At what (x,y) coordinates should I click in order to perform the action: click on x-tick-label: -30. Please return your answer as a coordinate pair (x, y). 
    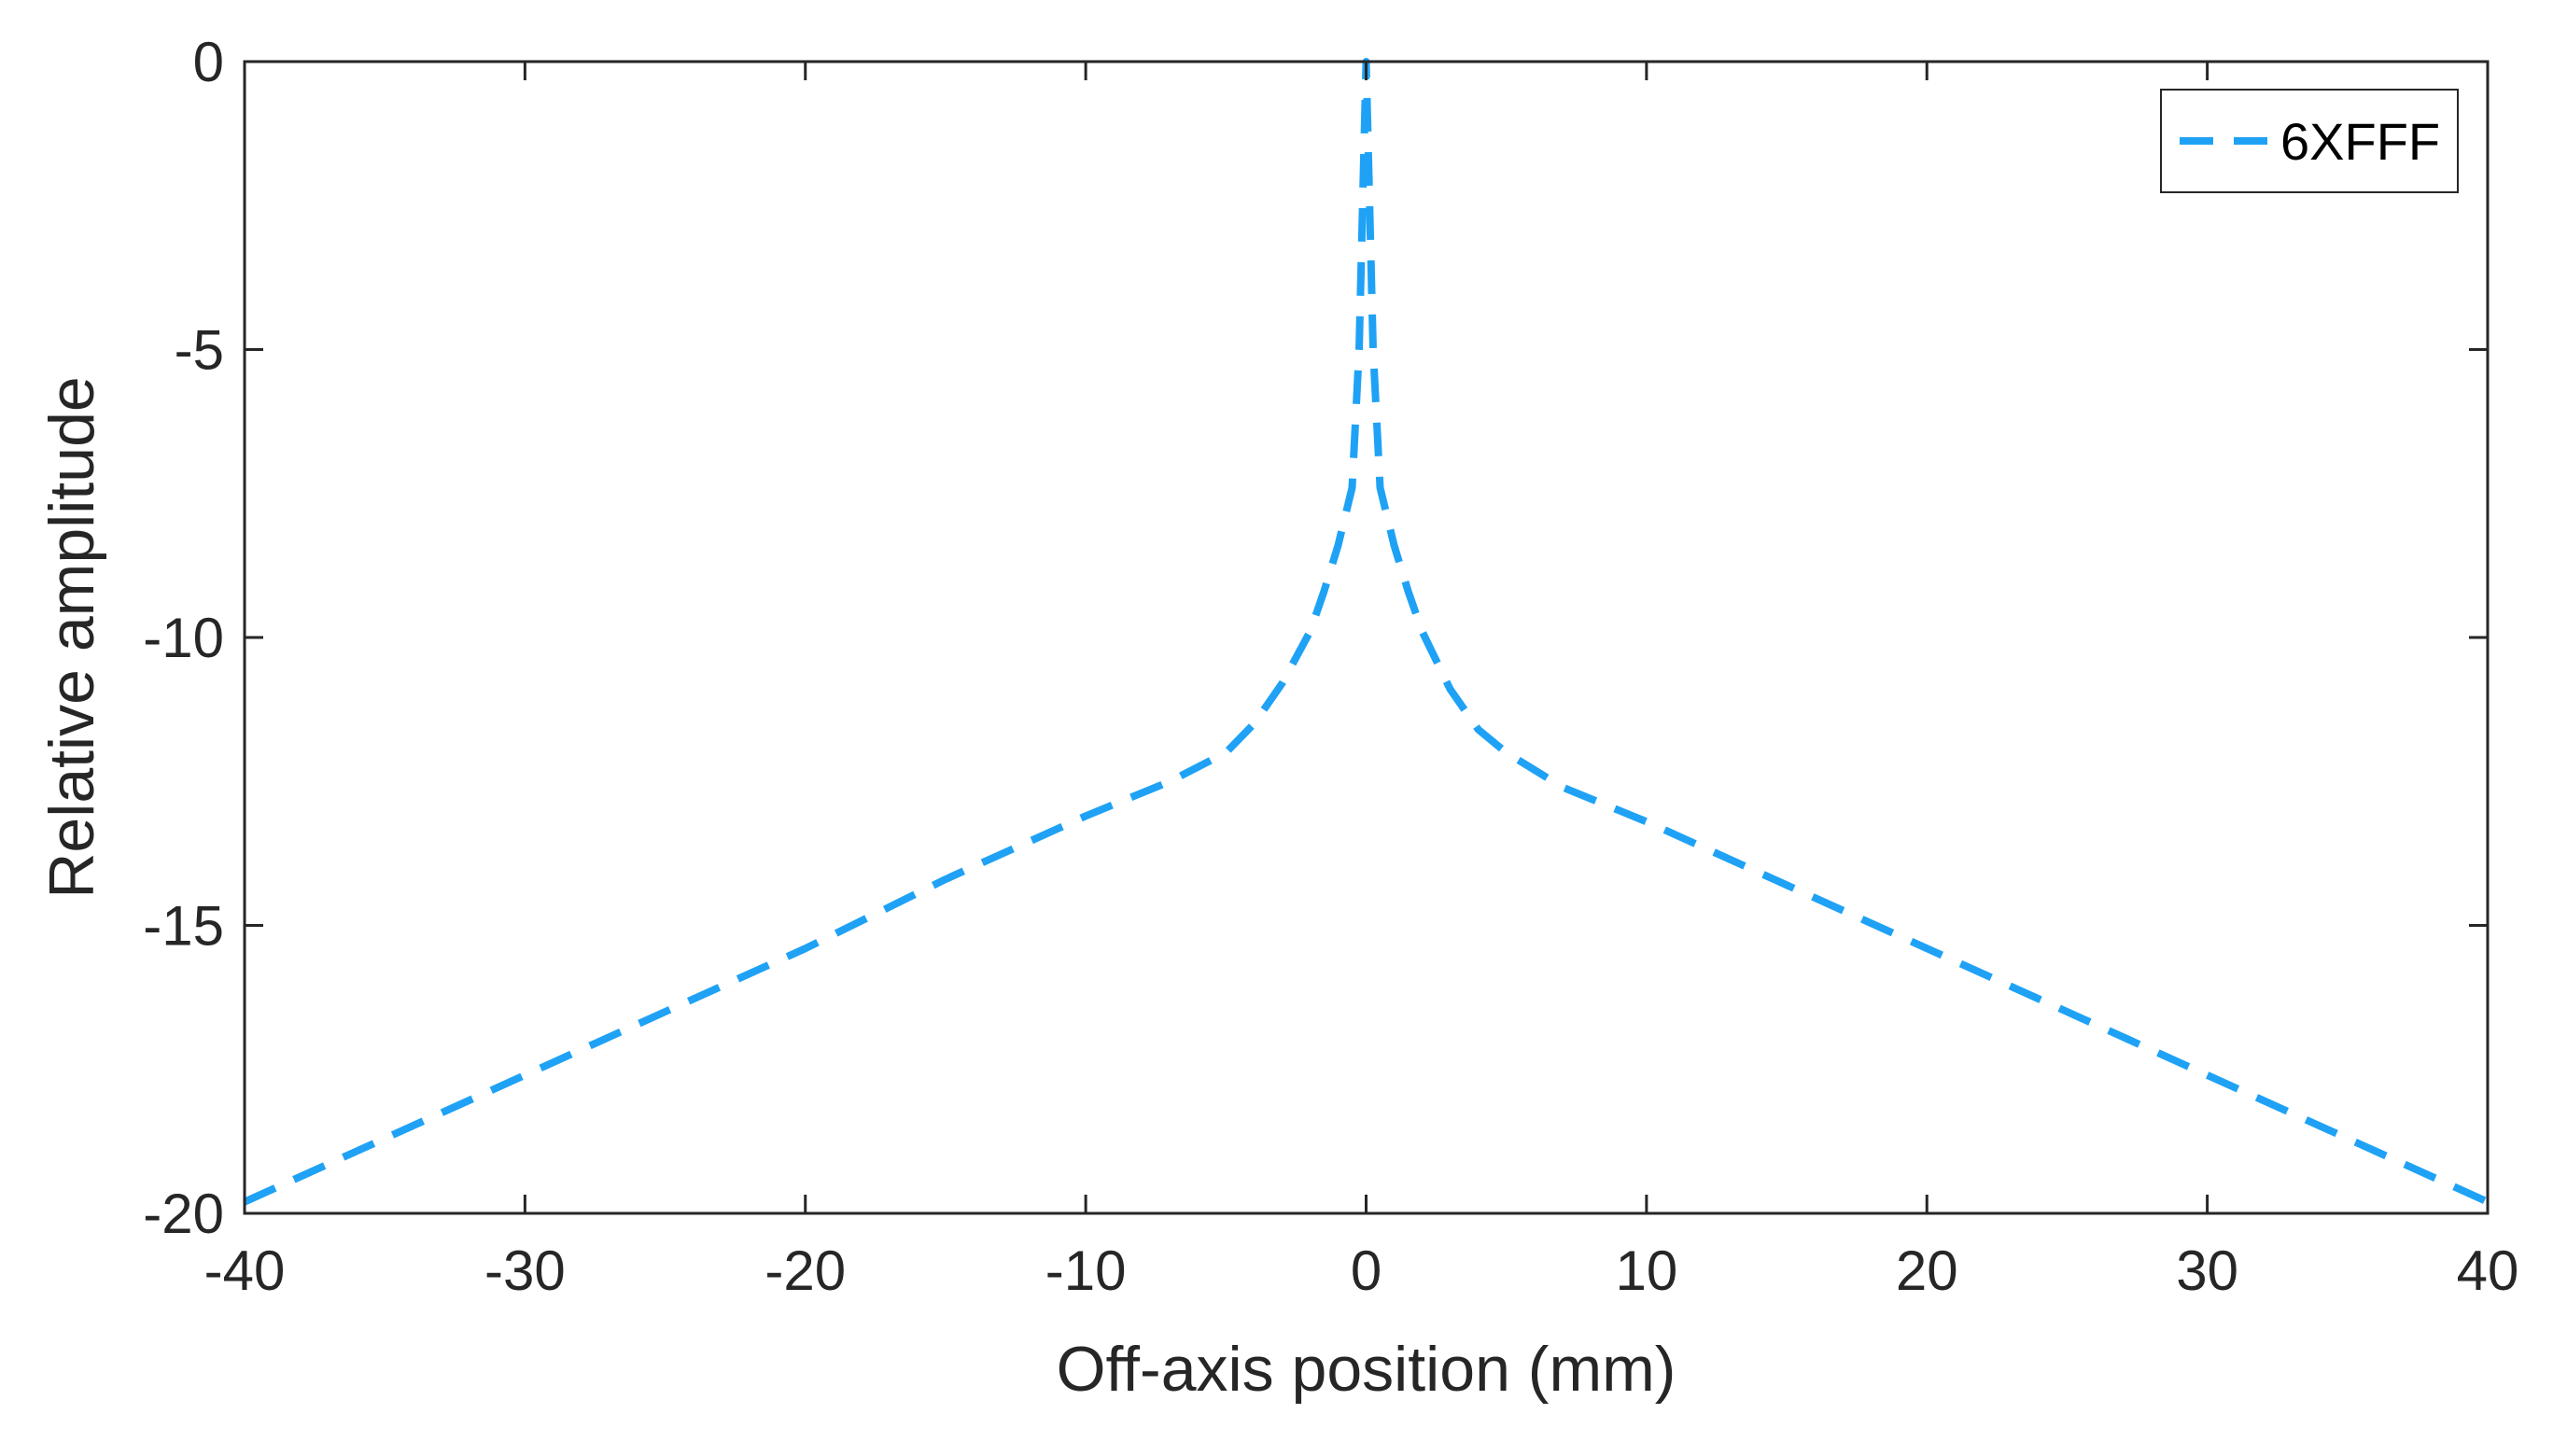
    Looking at the image, I should click on (525, 1270).